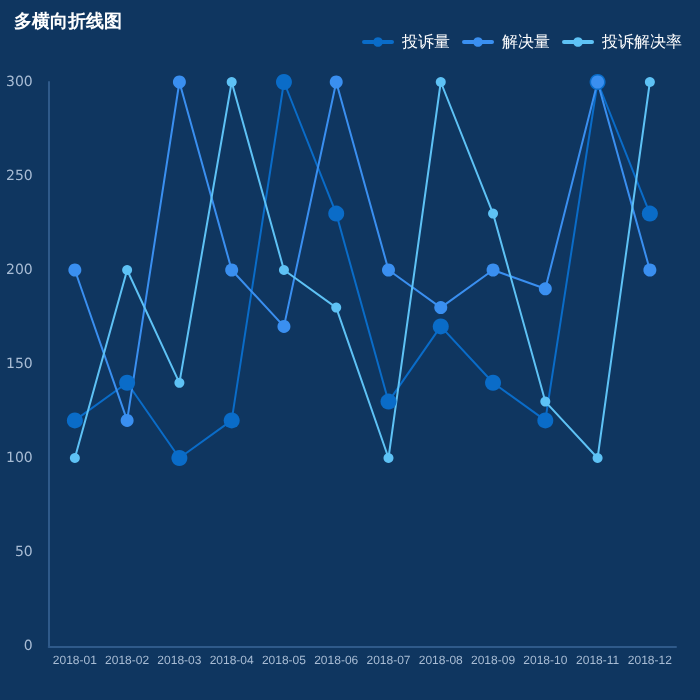 This screenshot has width=700, height=700. Describe the element at coordinates (68, 22) in the screenshot. I see `chart-title: 多横向折线图` at that location.